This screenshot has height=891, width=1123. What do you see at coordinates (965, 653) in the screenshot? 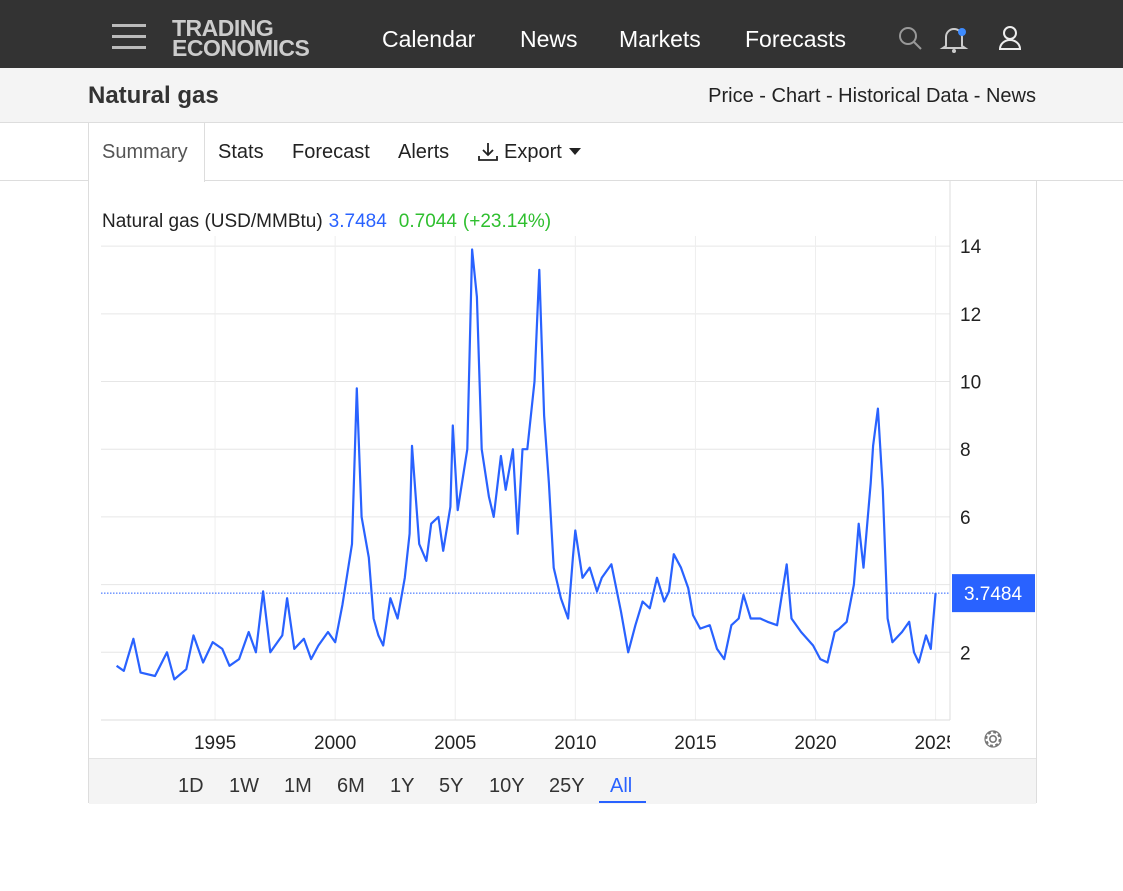
I see `y-tick-label: 2` at bounding box center [965, 653].